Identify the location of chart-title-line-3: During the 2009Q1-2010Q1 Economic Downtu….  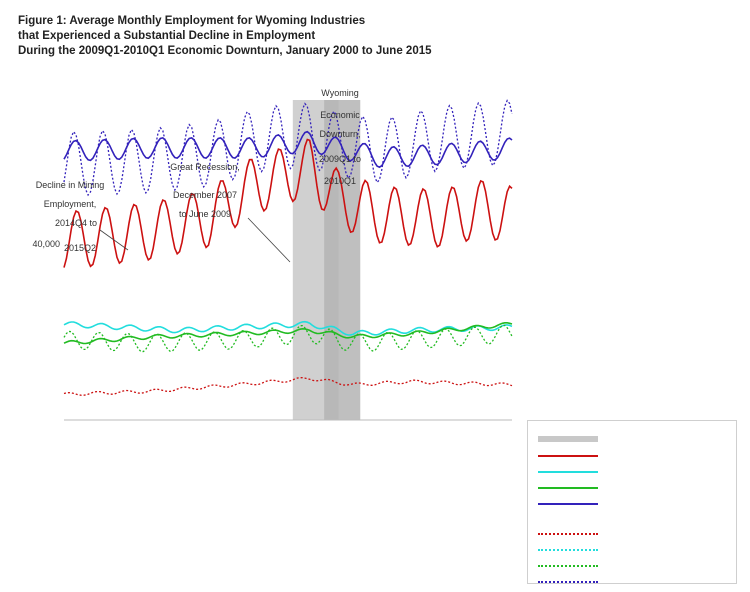
(225, 51).